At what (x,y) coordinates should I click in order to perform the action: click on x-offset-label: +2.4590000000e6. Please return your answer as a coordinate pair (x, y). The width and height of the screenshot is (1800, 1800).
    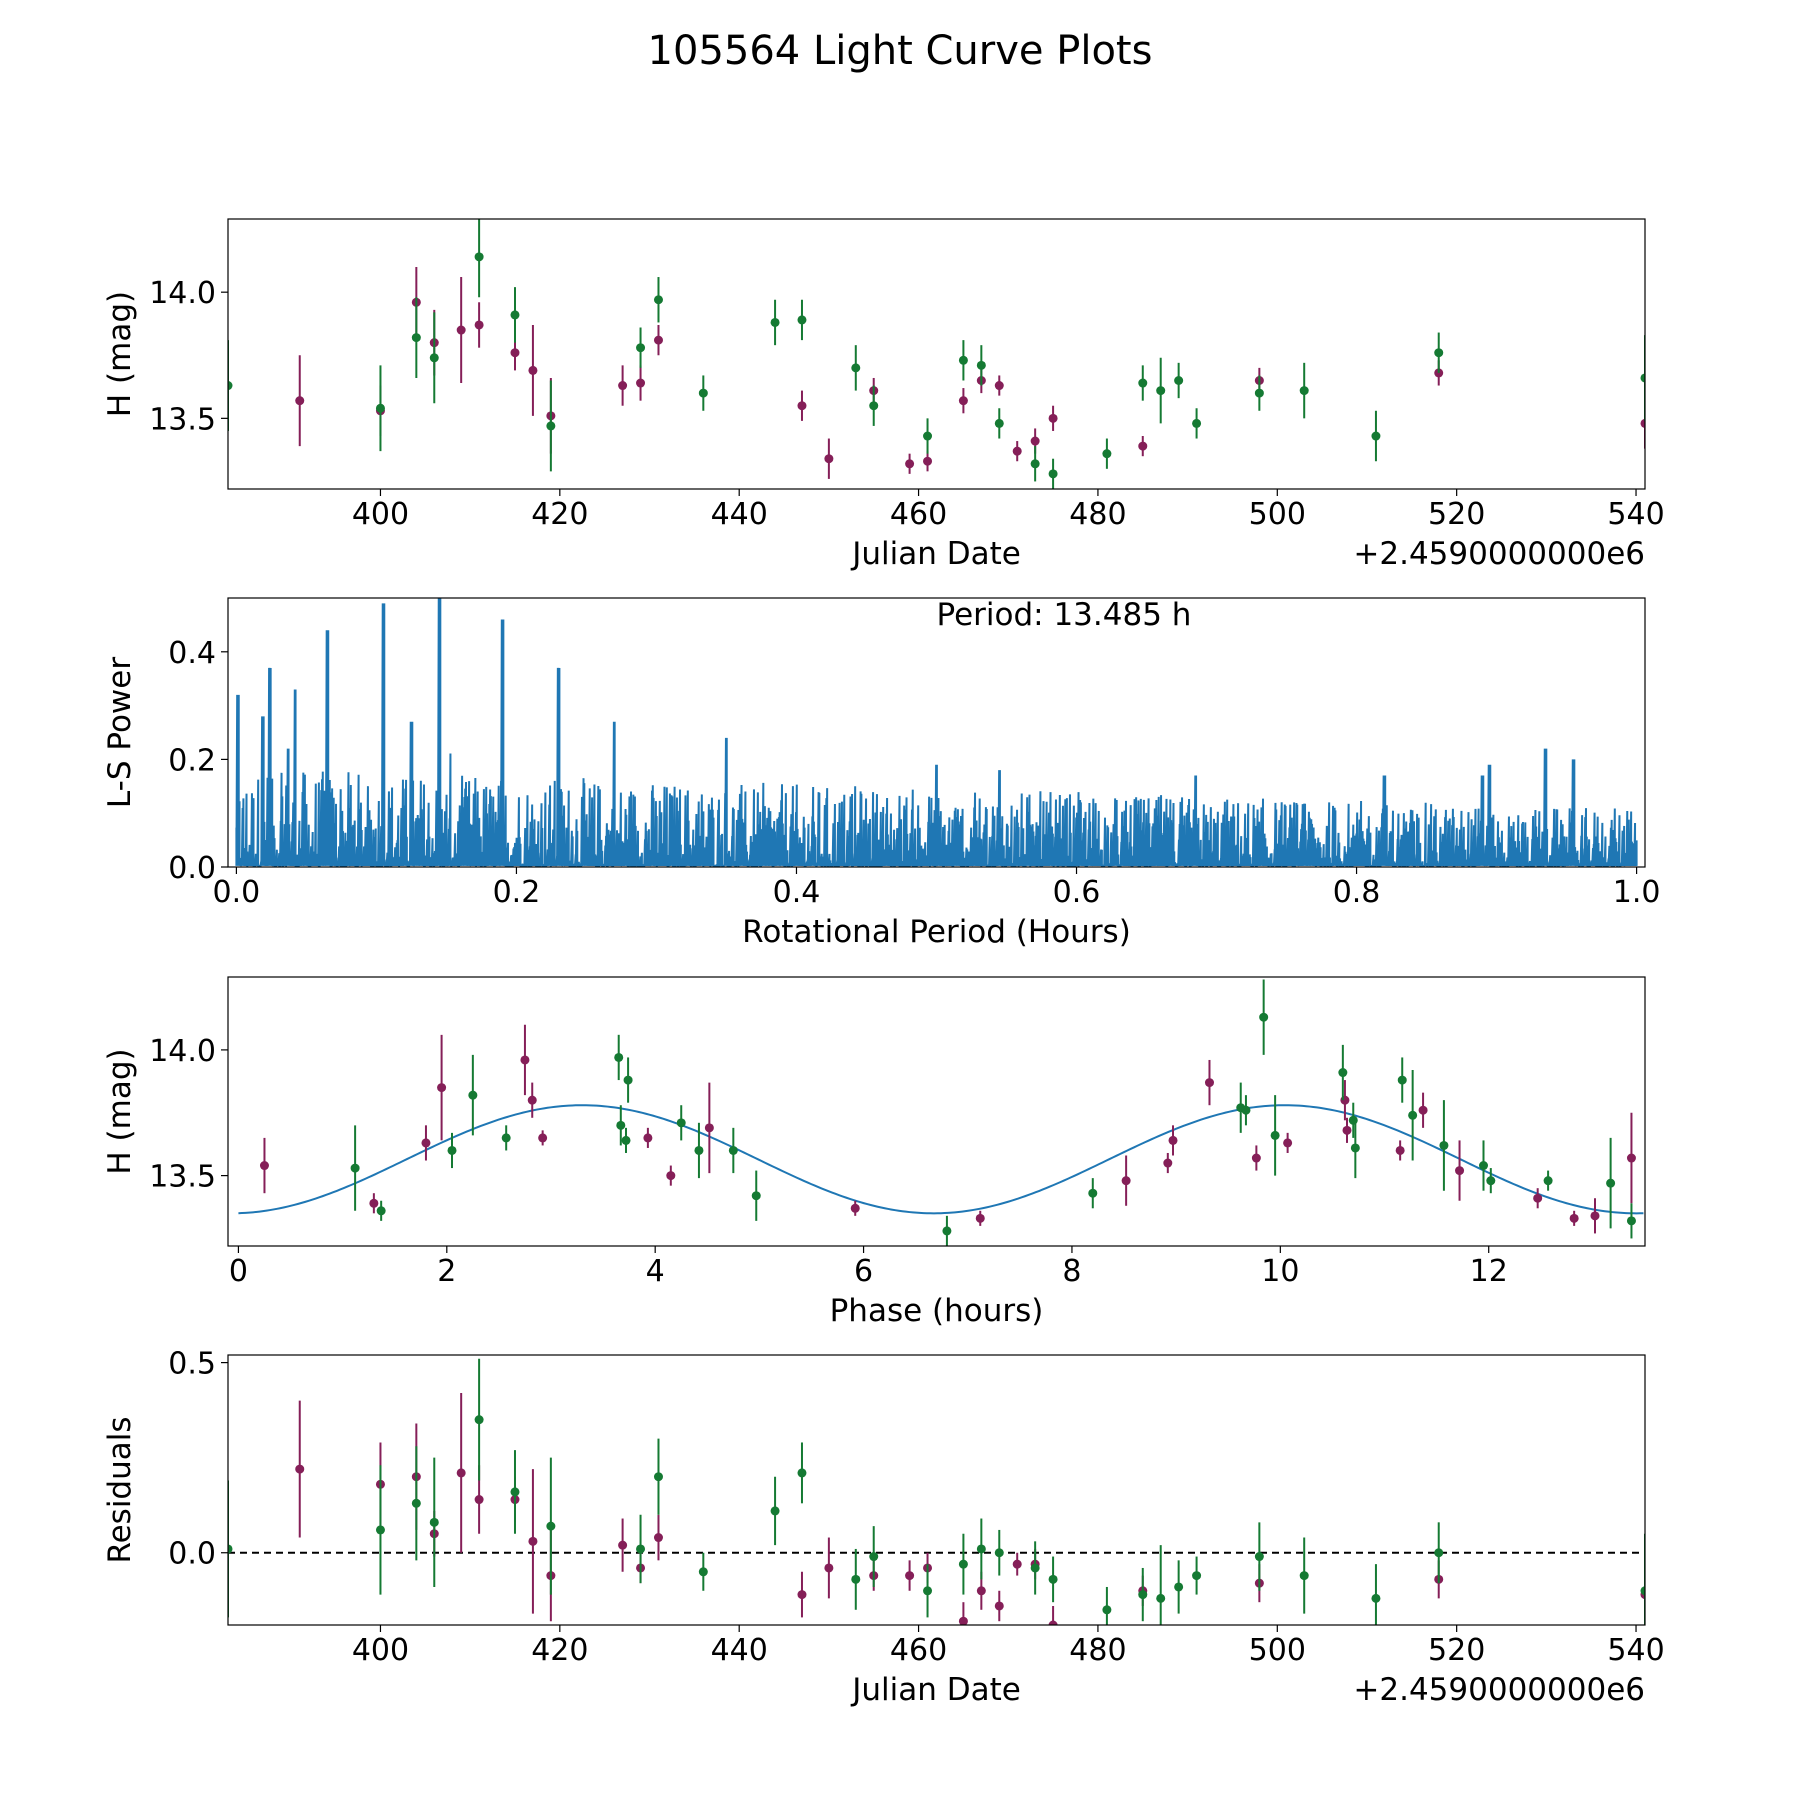
    Looking at the image, I should click on (1499, 554).